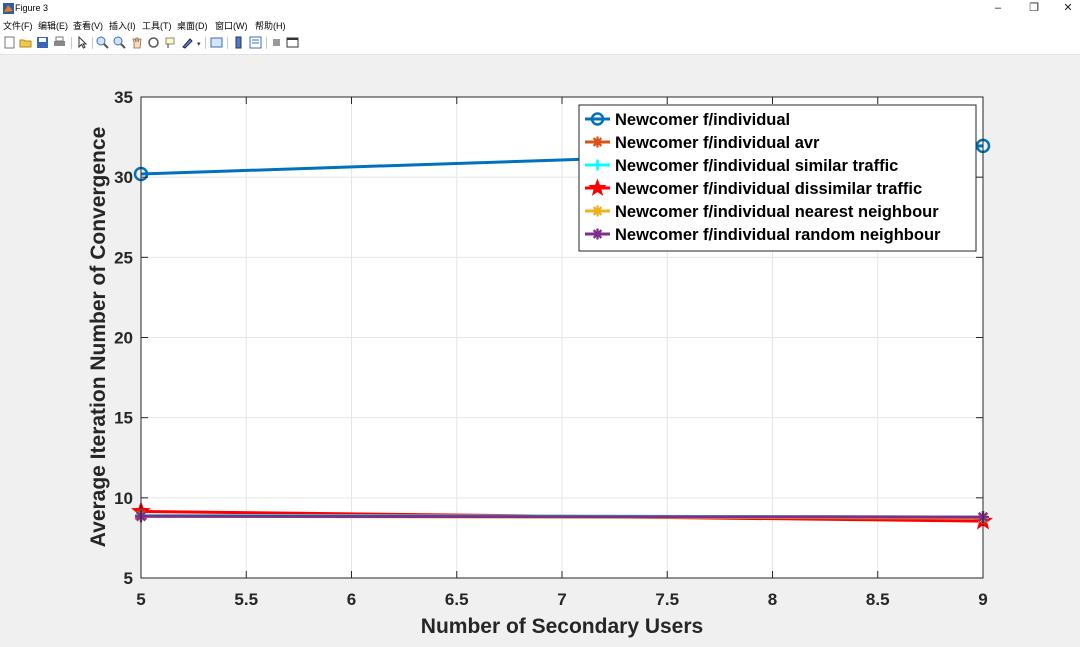  I want to click on x-tick-label: 7.5, so click(667, 599).